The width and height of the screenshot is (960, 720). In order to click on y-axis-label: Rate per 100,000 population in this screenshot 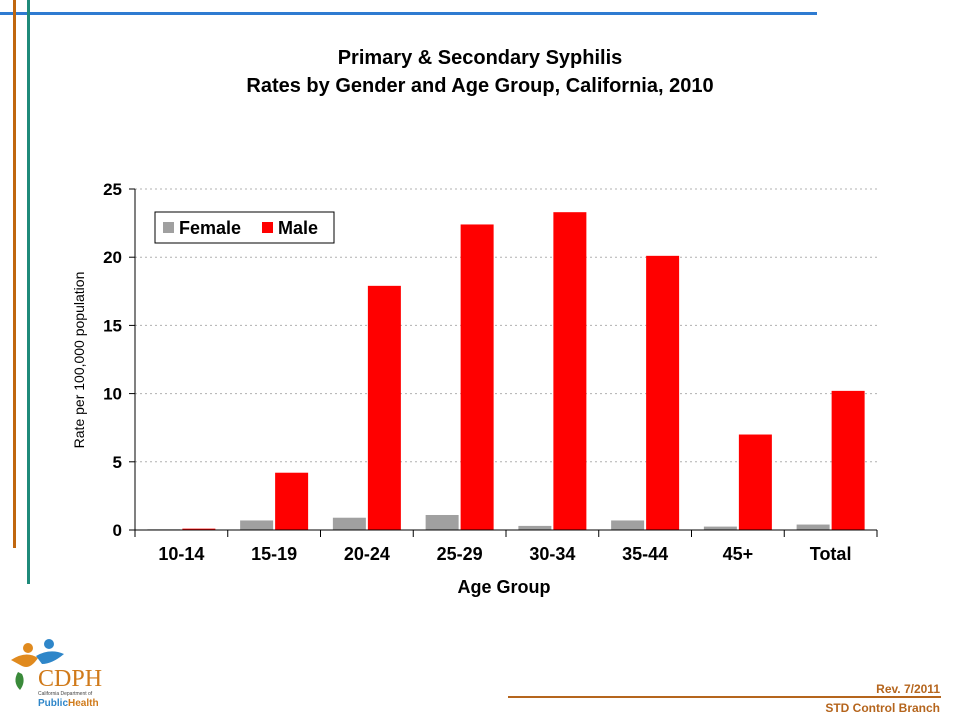, I will do `click(79, 360)`.